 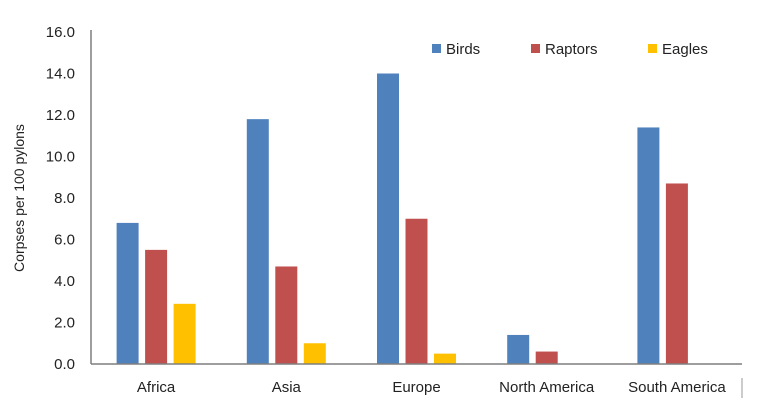 I want to click on y-tick-label: 6.0, so click(x=64, y=240).